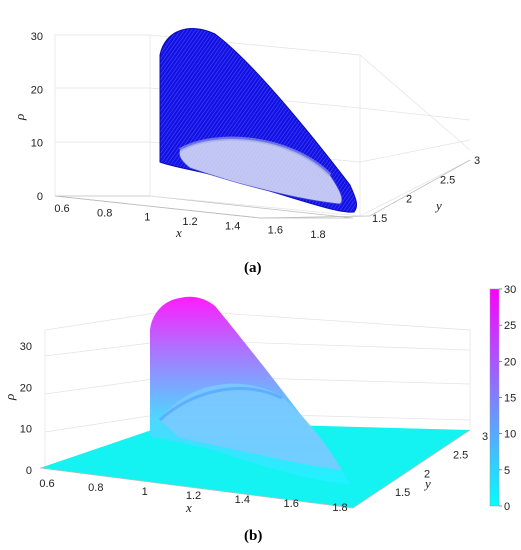 The width and height of the screenshot is (521, 550). What do you see at coordinates (188, 507) in the screenshot?
I see `panel-b-xlabel: x` at bounding box center [188, 507].